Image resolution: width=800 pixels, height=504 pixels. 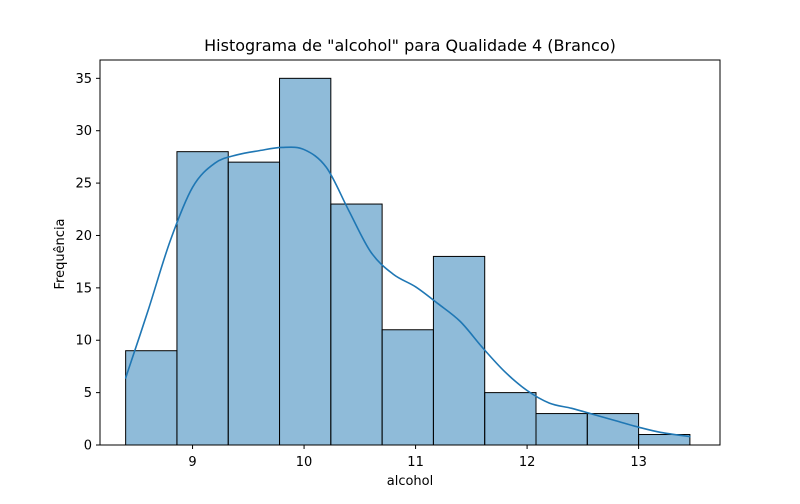 What do you see at coordinates (83, 131) in the screenshot?
I see `y-tick-label: 30` at bounding box center [83, 131].